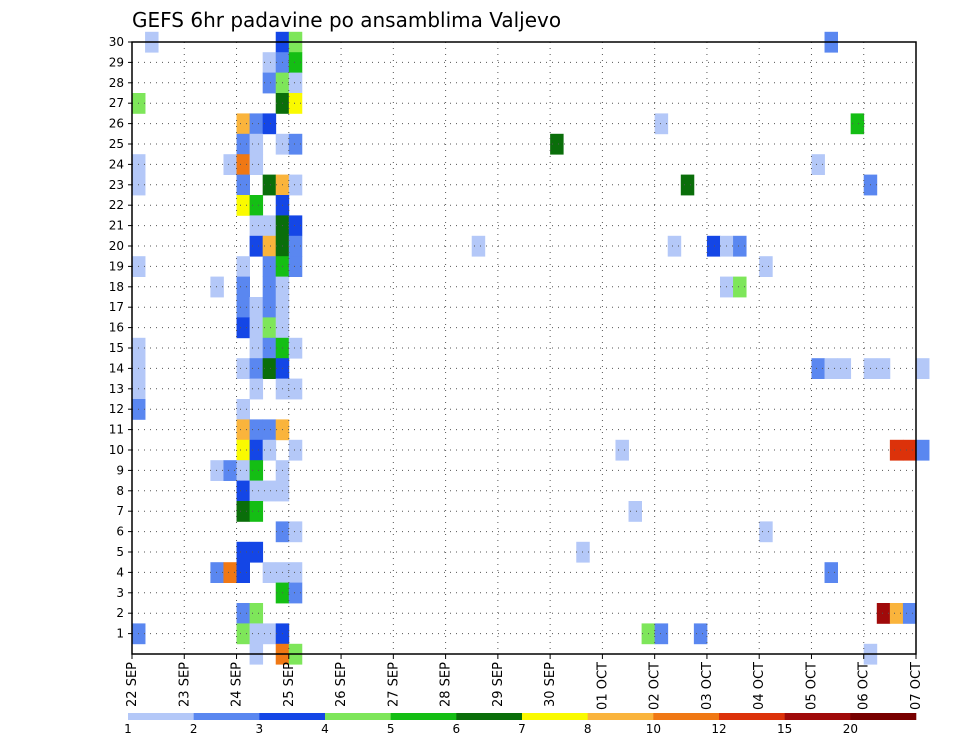 This screenshot has width=960, height=746. Describe the element at coordinates (120, 470) in the screenshot. I see `y-tick-label: 9` at that location.